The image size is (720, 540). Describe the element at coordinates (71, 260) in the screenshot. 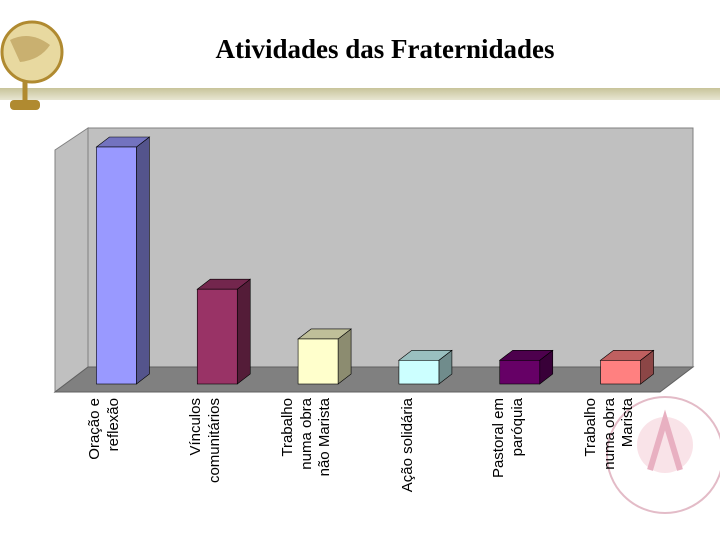

I see `left-wall` at that location.